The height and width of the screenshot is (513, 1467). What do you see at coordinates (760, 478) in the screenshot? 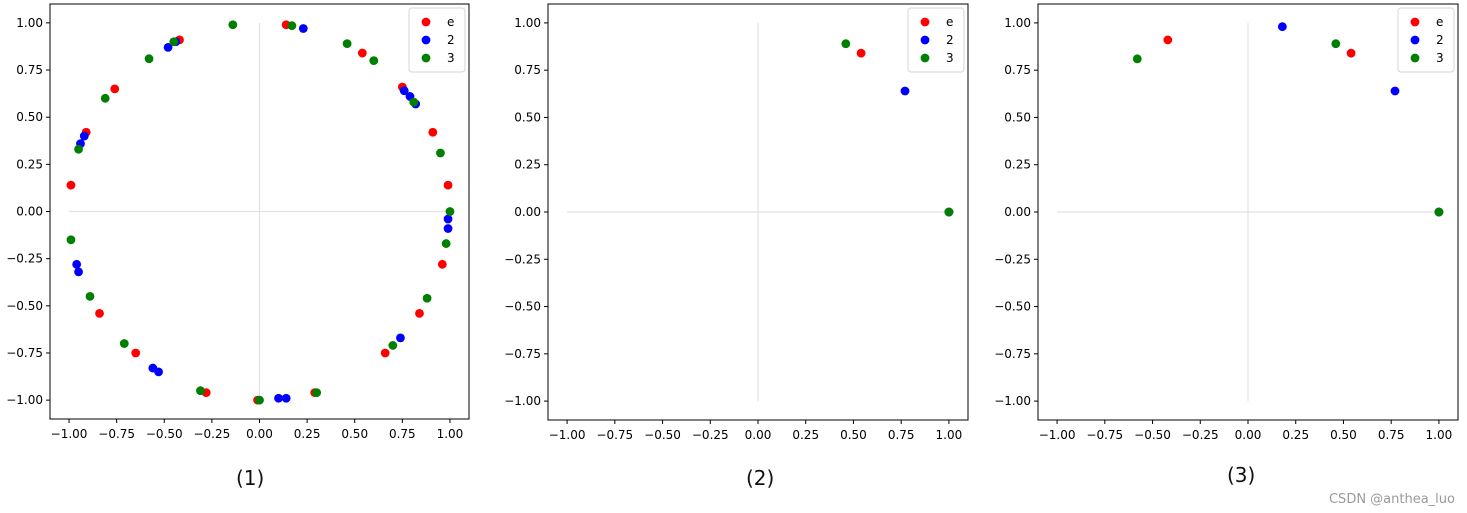
I see `caption-2: (2)` at bounding box center [760, 478].